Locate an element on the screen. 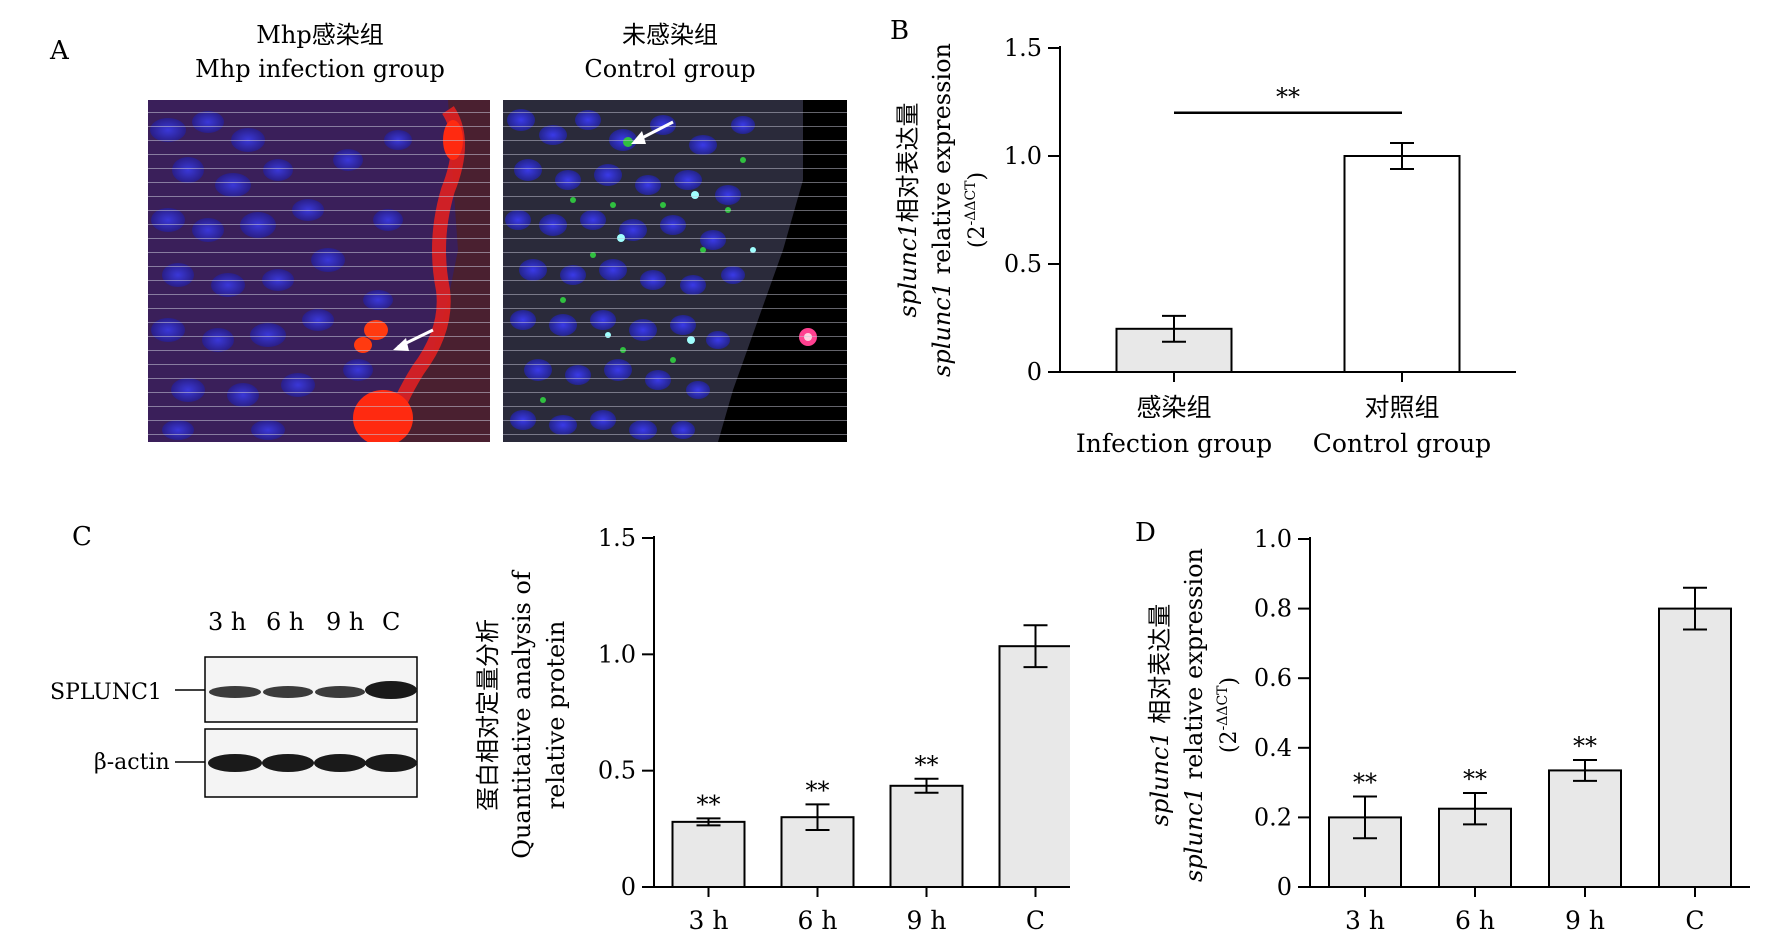  y-axis-label-cn: splunc1 相对表达量 is located at coordinates (1160, 715).